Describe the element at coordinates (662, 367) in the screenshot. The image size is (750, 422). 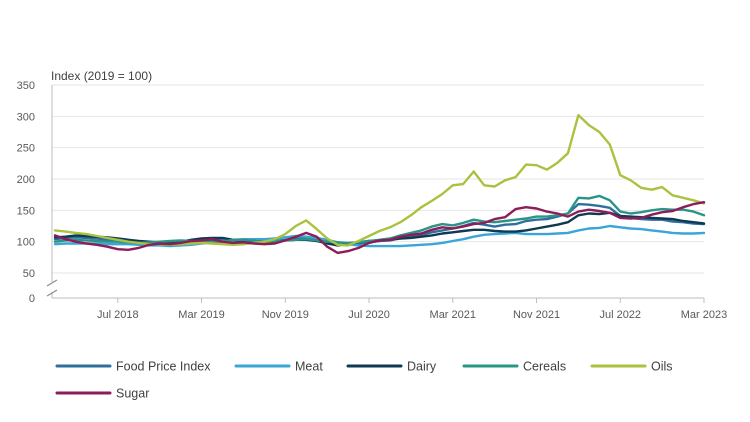
I see `legend-label: Oils` at that location.